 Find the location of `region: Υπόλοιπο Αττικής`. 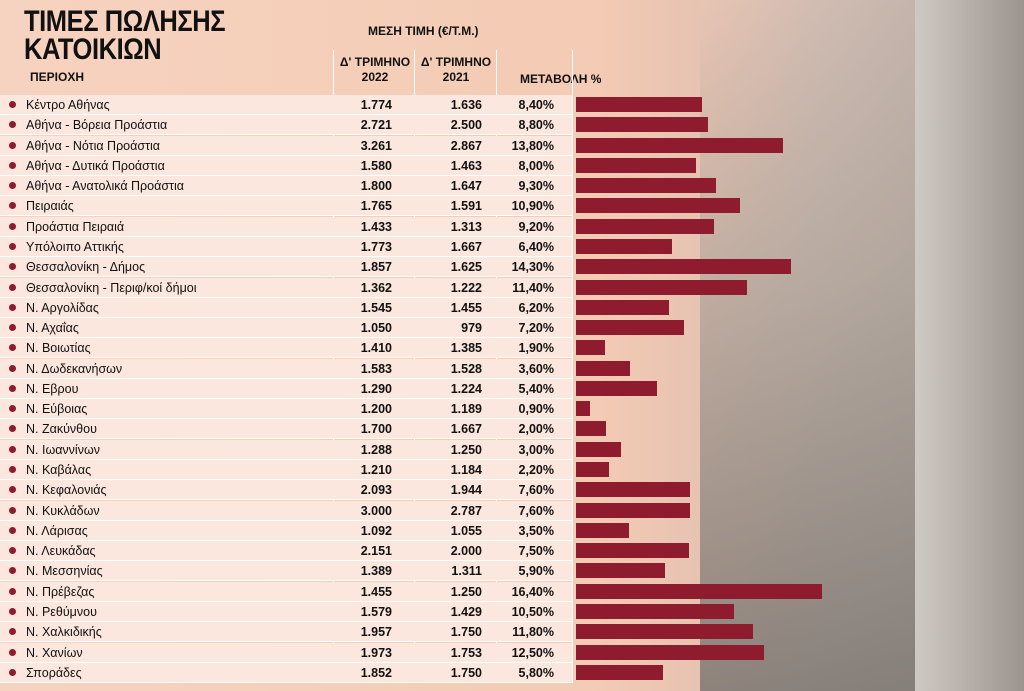

region: Υπόλοιπο Αττικής is located at coordinates (75, 246).